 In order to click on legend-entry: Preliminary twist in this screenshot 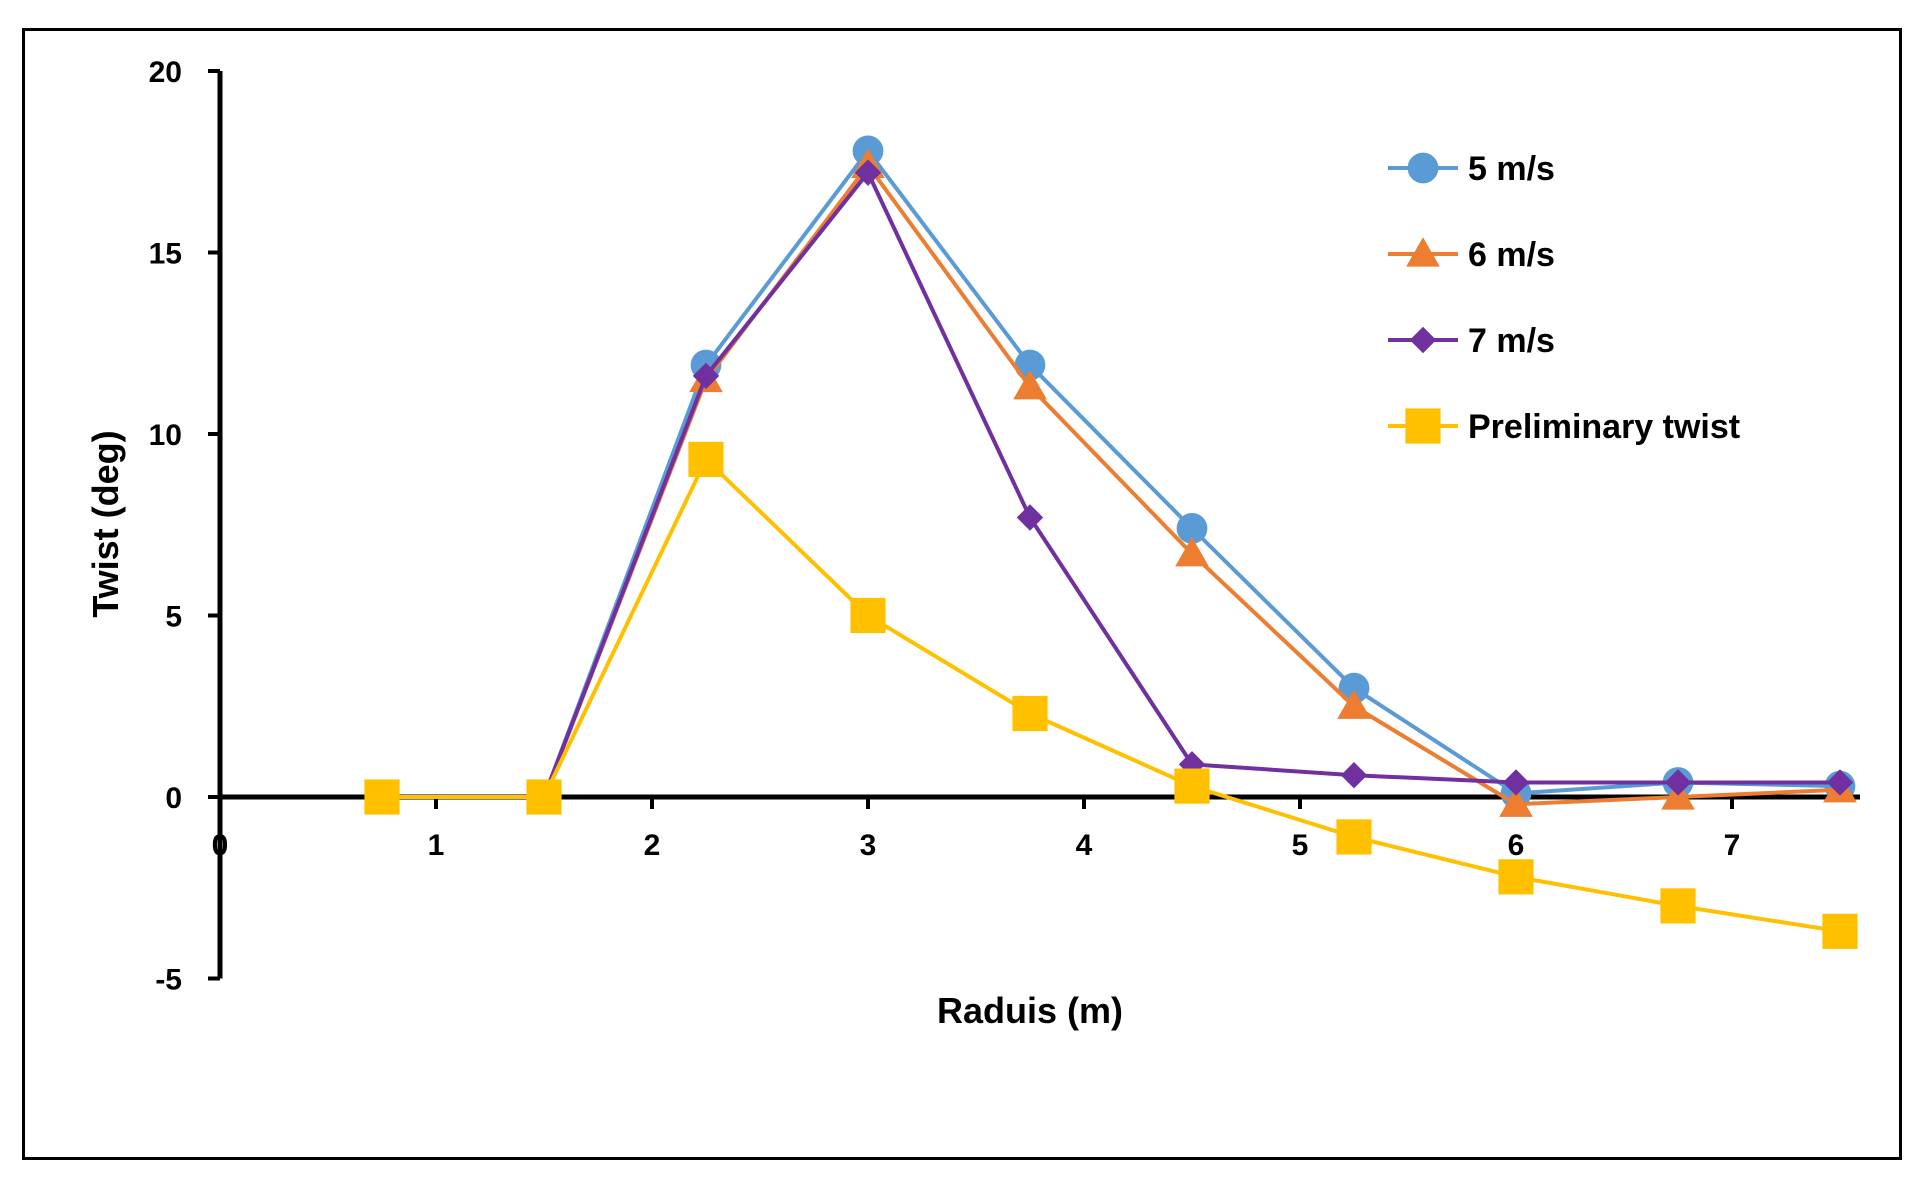, I will do `click(1564, 427)`.